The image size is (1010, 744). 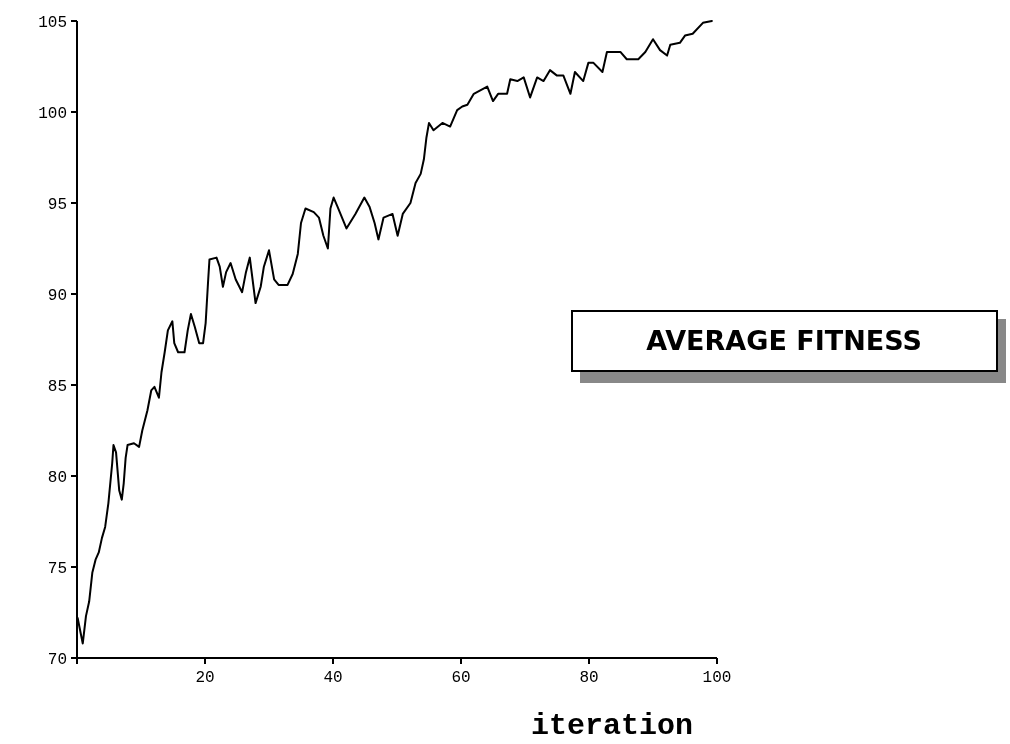 I want to click on x-tick-label: 100, so click(x=717, y=678).